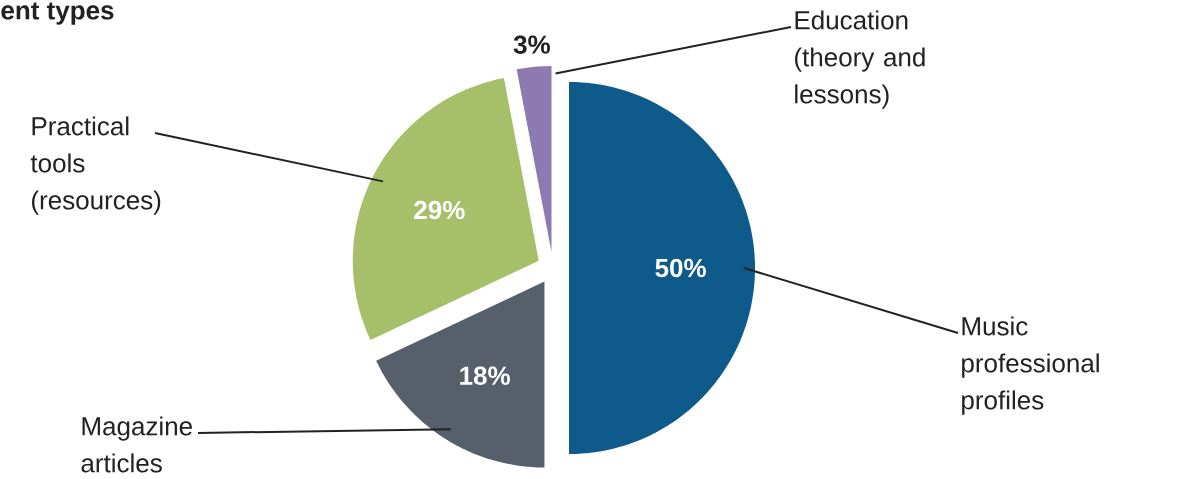  I want to click on chart-title: ent types, so click(57, 13).